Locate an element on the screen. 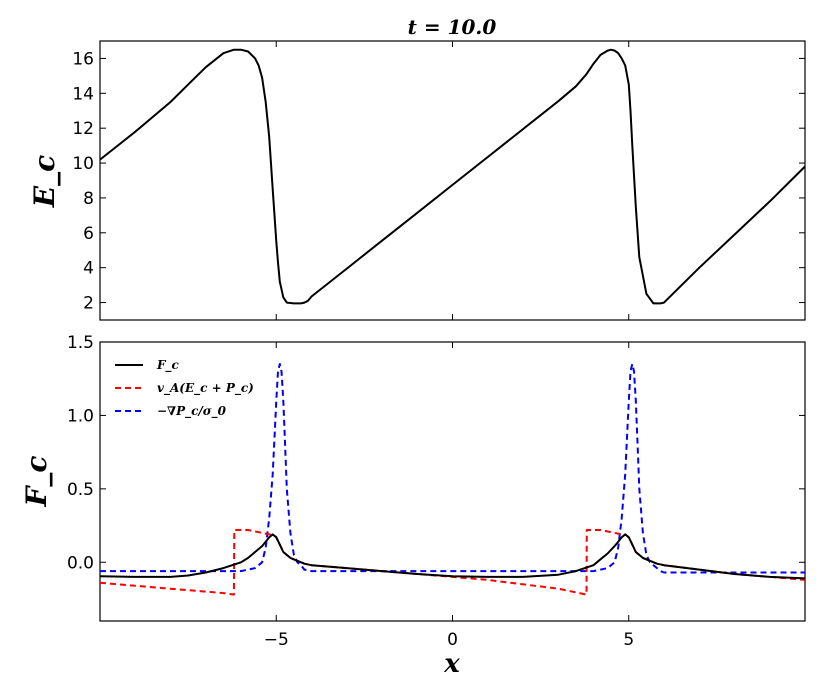  bottom-x-tick-label: 5 is located at coordinates (628, 640).